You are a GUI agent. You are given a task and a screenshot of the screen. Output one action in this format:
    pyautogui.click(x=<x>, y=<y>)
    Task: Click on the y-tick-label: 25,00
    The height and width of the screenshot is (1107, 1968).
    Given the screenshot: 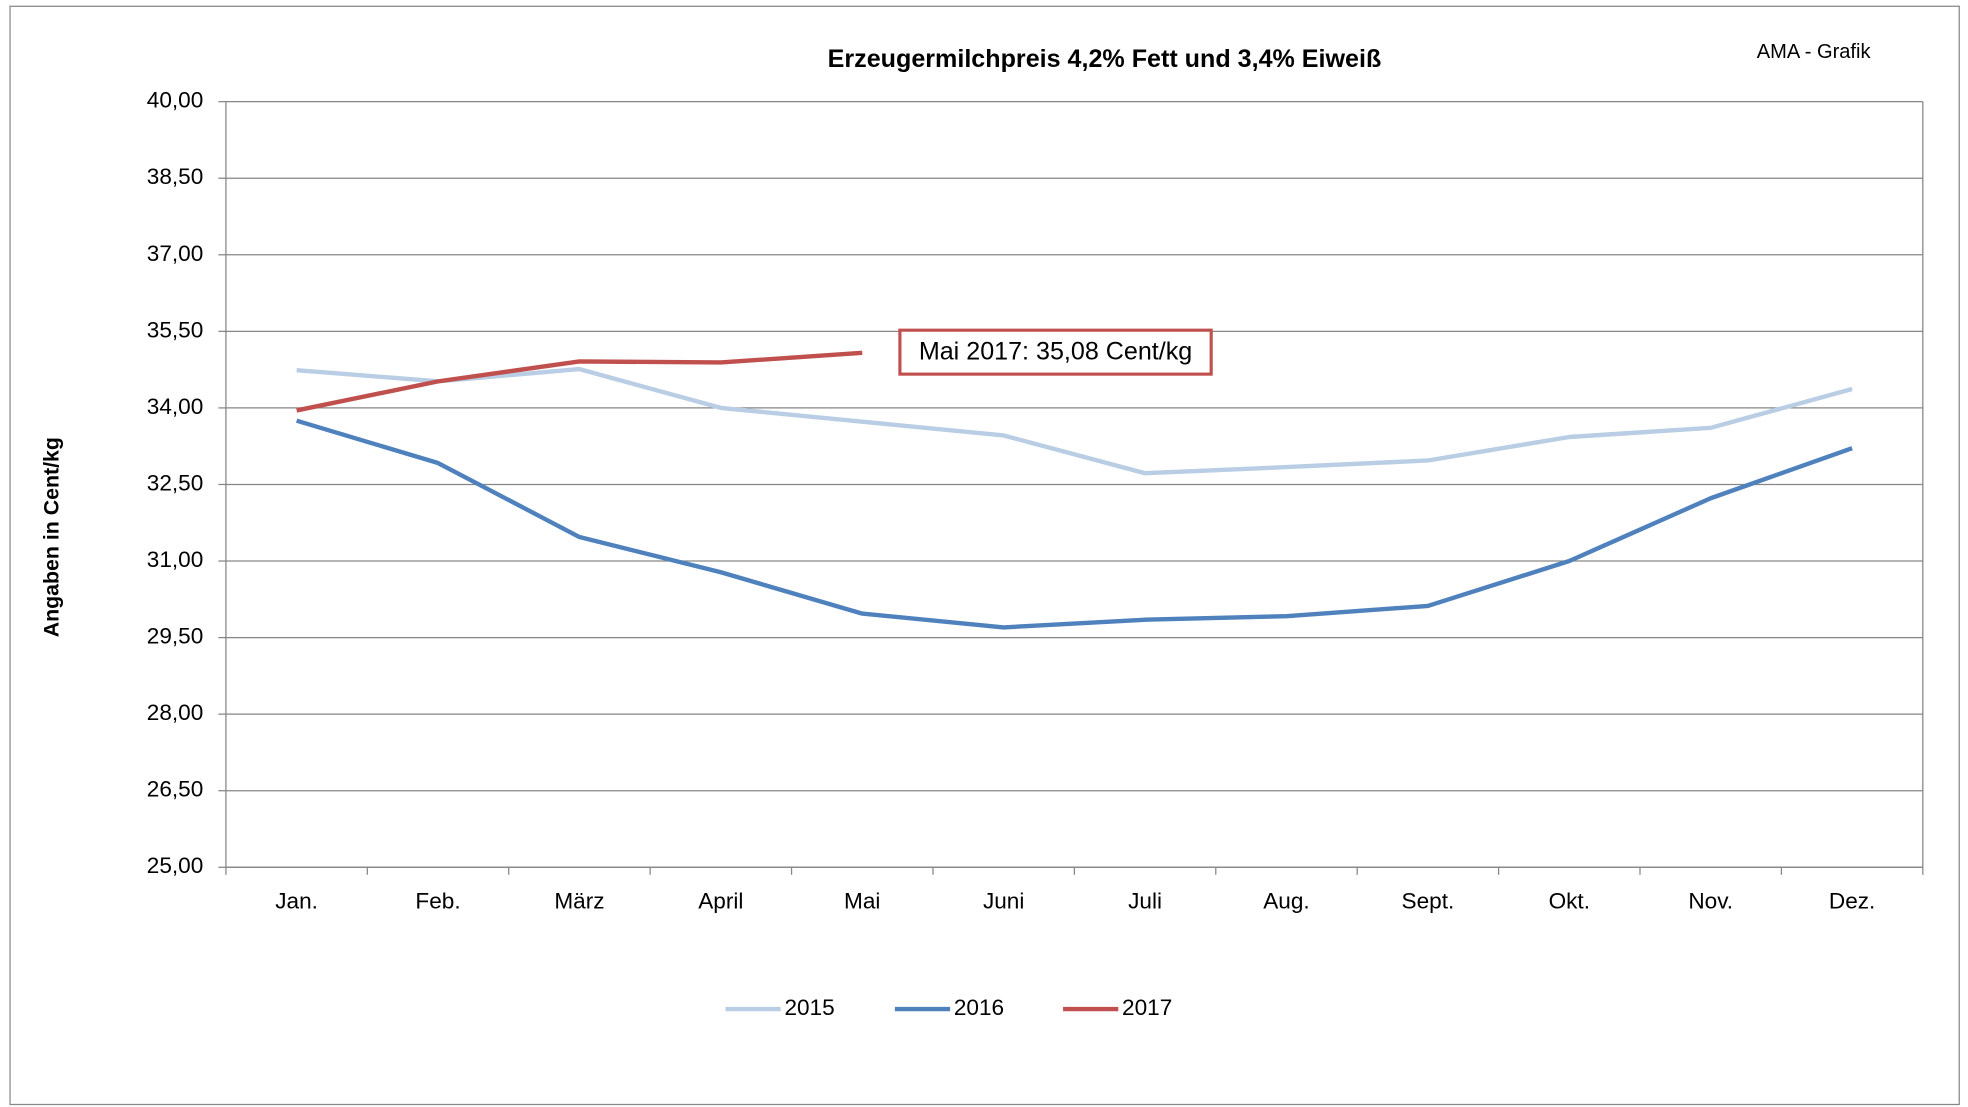 What is the action you would take?
    pyautogui.click(x=175, y=865)
    